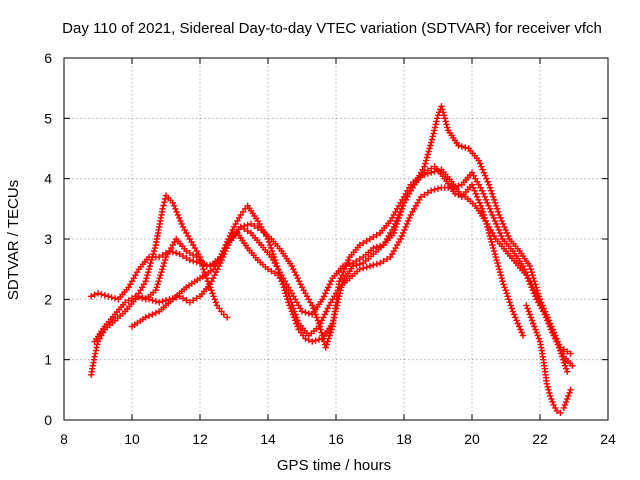 This screenshot has height=480, width=640. What do you see at coordinates (48, 299) in the screenshot?
I see `y-tick-label: 2` at bounding box center [48, 299].